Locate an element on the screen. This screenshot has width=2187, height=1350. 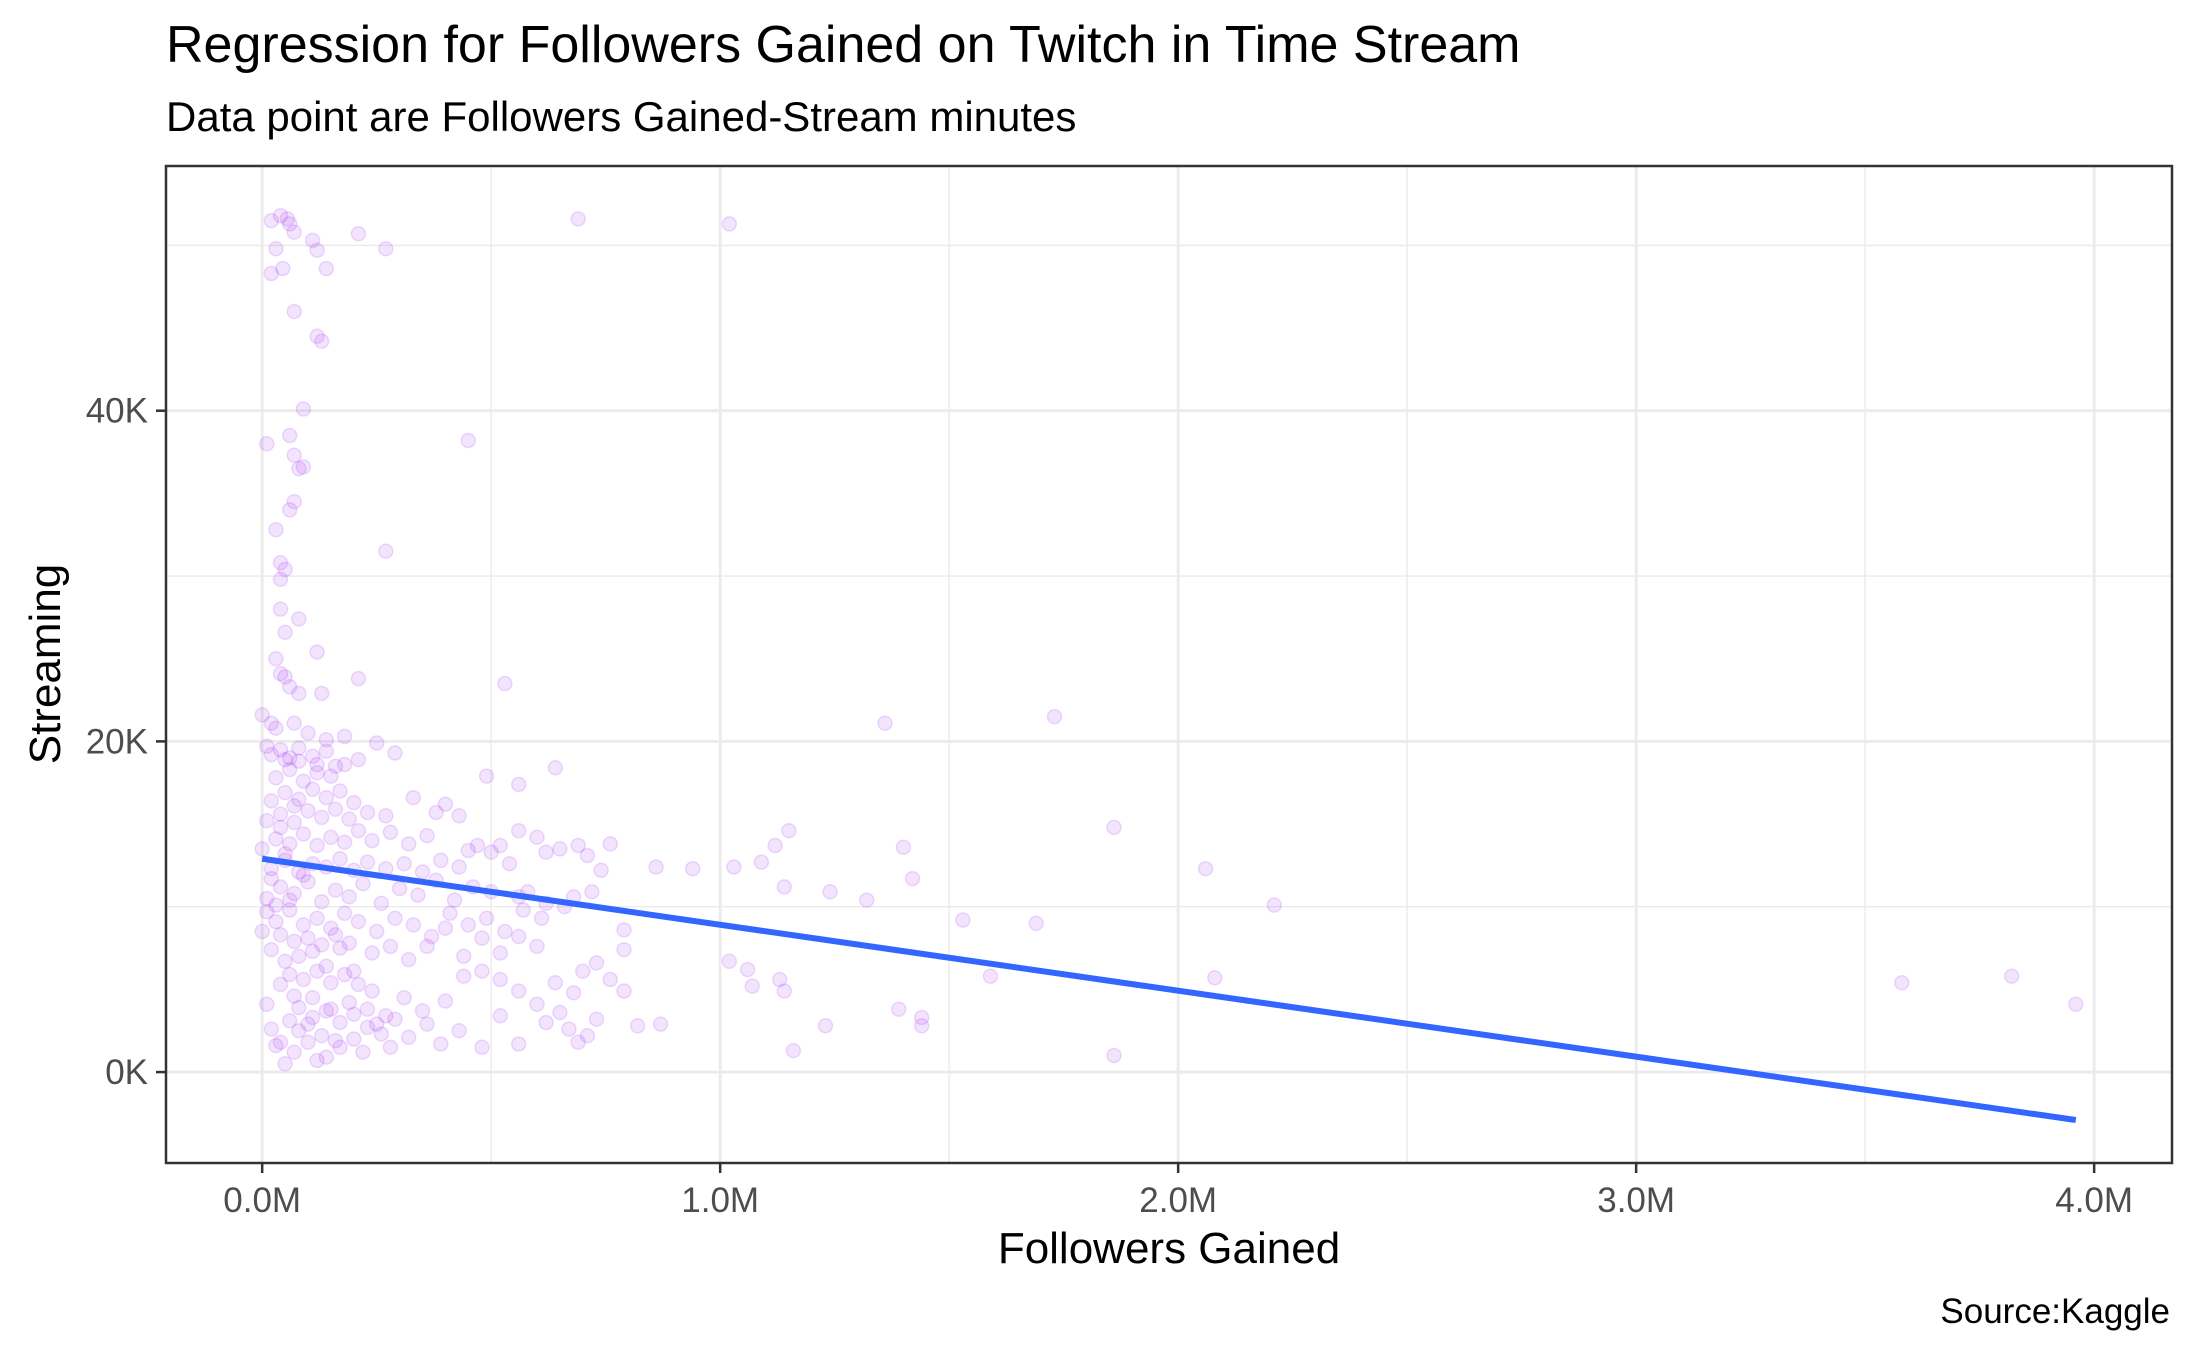
y-tick-label: 20K is located at coordinates (117, 741).